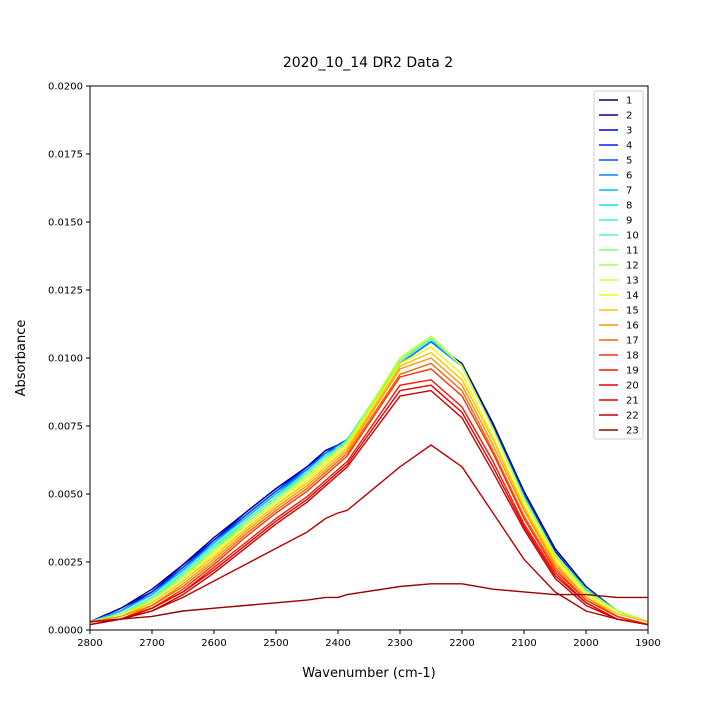 The height and width of the screenshot is (724, 720). What do you see at coordinates (632, 251) in the screenshot?
I see `legend-label: 11` at bounding box center [632, 251].